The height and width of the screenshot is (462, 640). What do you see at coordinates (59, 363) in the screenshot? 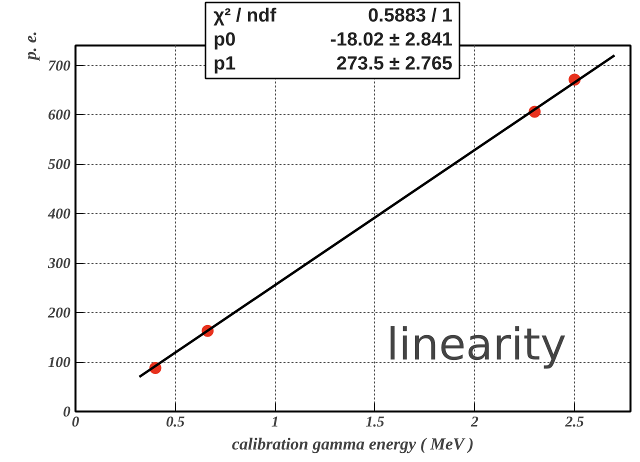
I see `y-tick-label: 100` at bounding box center [59, 363].